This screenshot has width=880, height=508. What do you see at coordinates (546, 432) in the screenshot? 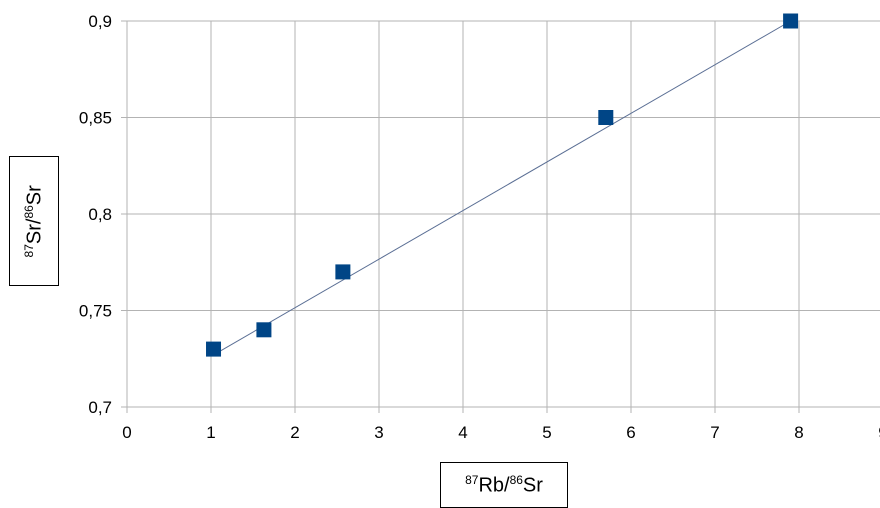
I see `x-tick-label: 5` at bounding box center [546, 432].